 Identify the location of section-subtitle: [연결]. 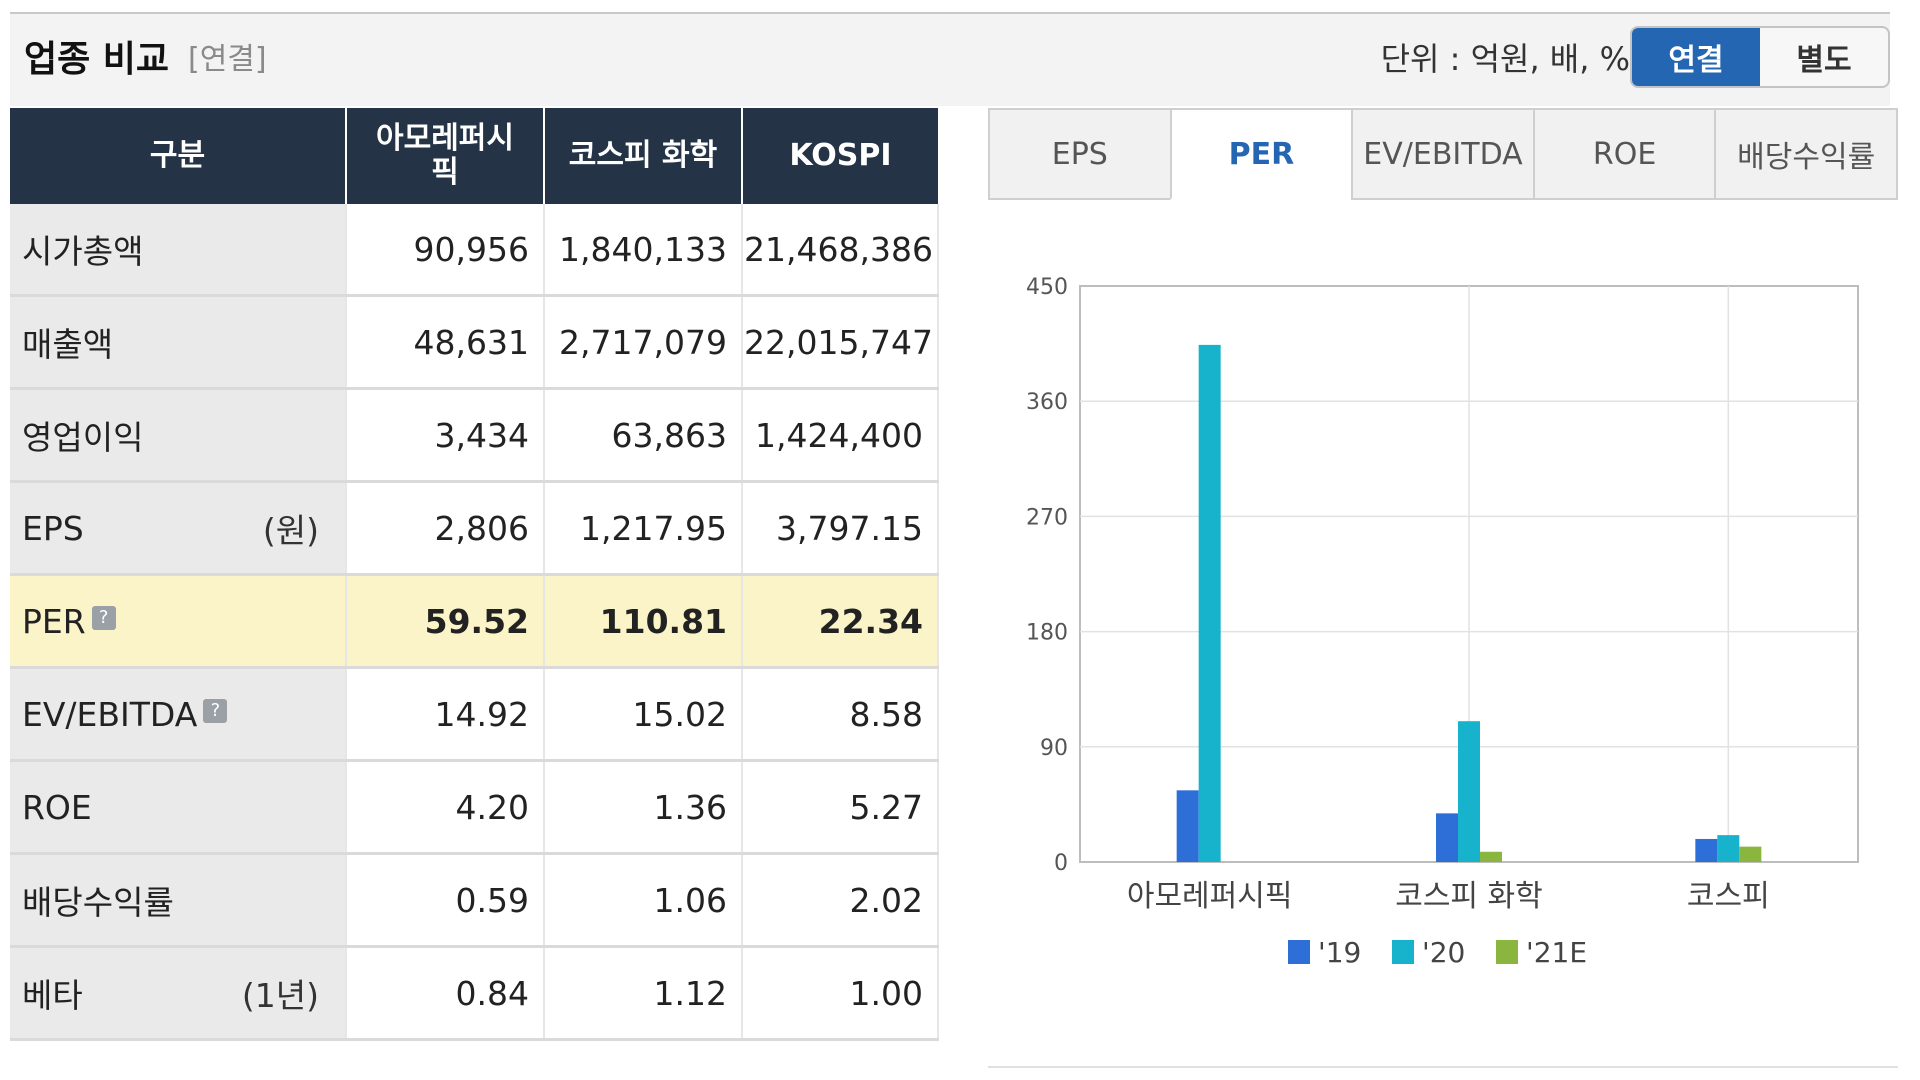
(227, 59).